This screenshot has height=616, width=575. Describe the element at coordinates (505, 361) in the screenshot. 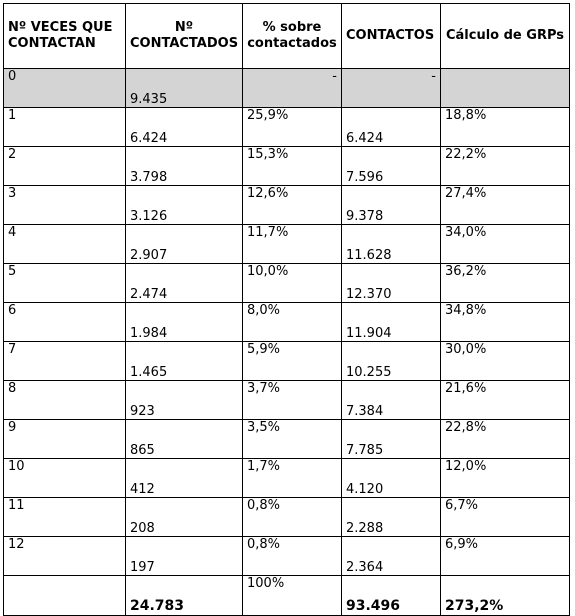

I see `cell-grps: 30,0%` at that location.